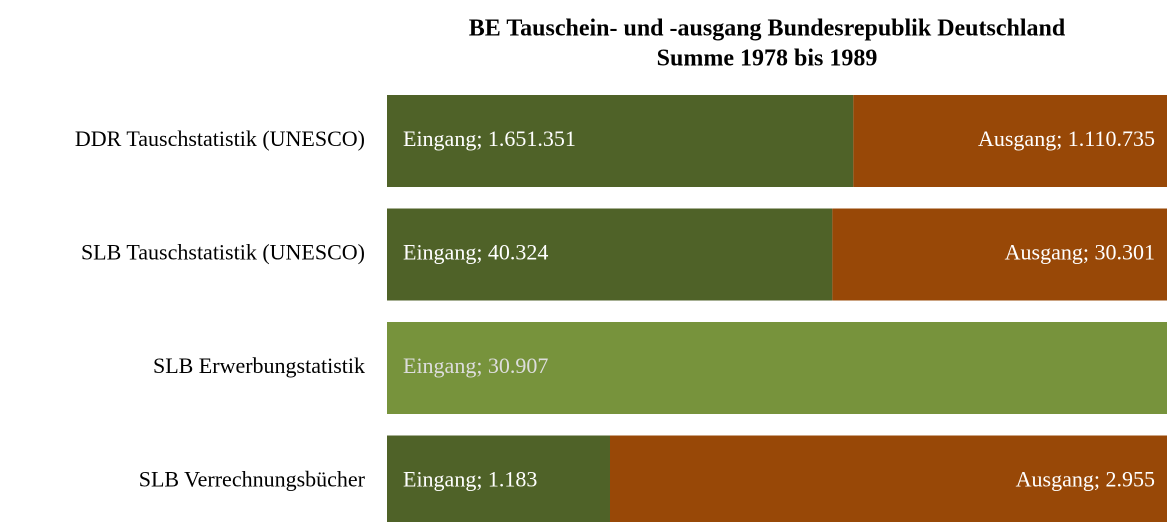 The height and width of the screenshot is (522, 1167). Describe the element at coordinates (1085, 479) in the screenshot. I see `data-label: Ausgang; 2.955` at that location.